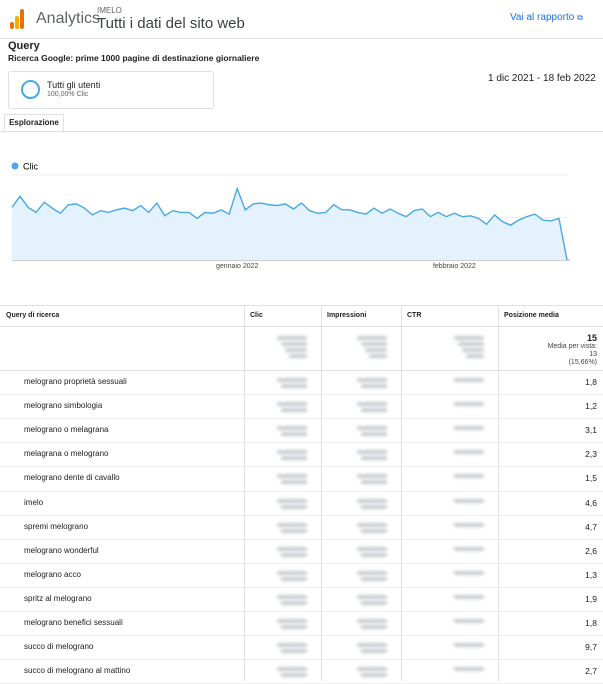  What do you see at coordinates (75, 381) in the screenshot?
I see `query-cell: melograno proprietà sessuali` at bounding box center [75, 381].